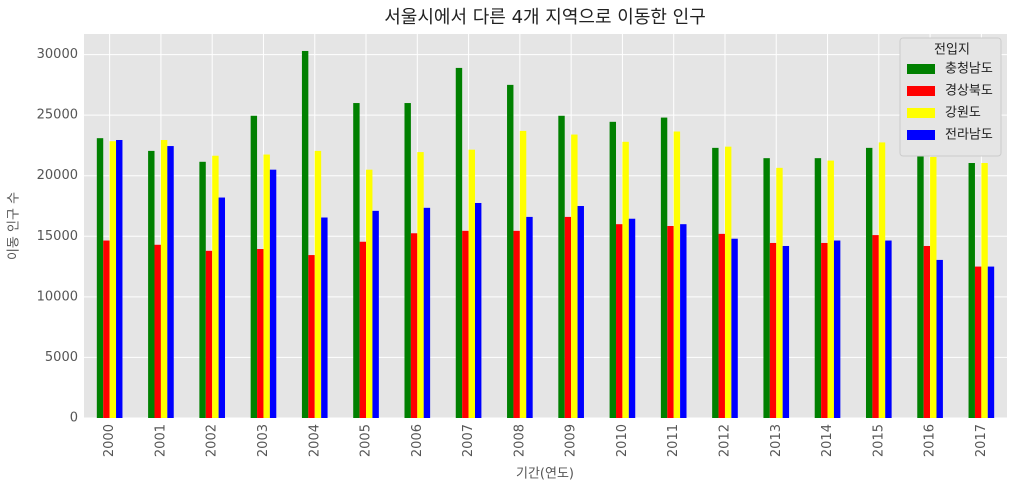  What do you see at coordinates (963, 113) in the screenshot?
I see `legend-label: 강원도` at bounding box center [963, 113].